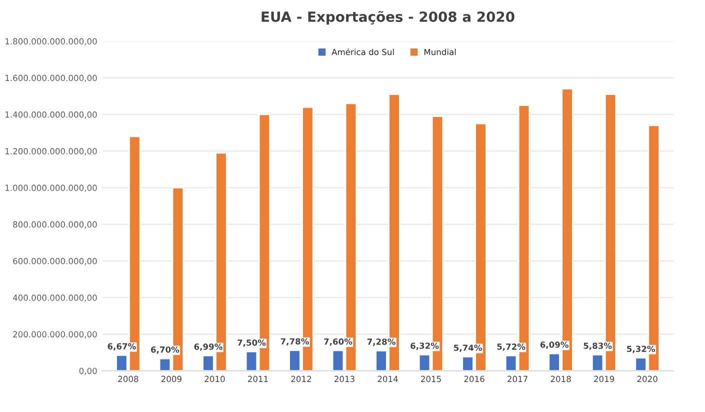 The width and height of the screenshot is (705, 412). Describe the element at coordinates (560, 379) in the screenshot. I see `x-tick-label: 2018` at that location.